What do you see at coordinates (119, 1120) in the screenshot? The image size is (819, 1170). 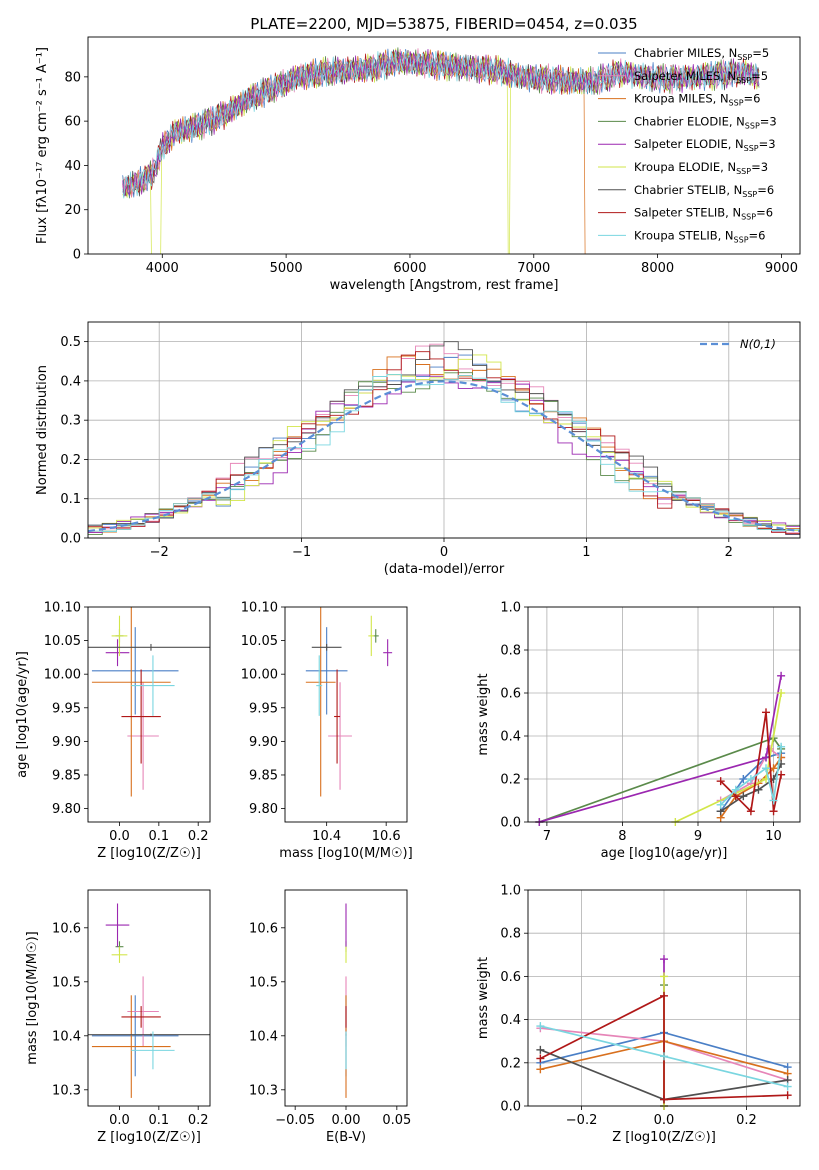 I see `x-tick-label: 0.0` at bounding box center [119, 1120].